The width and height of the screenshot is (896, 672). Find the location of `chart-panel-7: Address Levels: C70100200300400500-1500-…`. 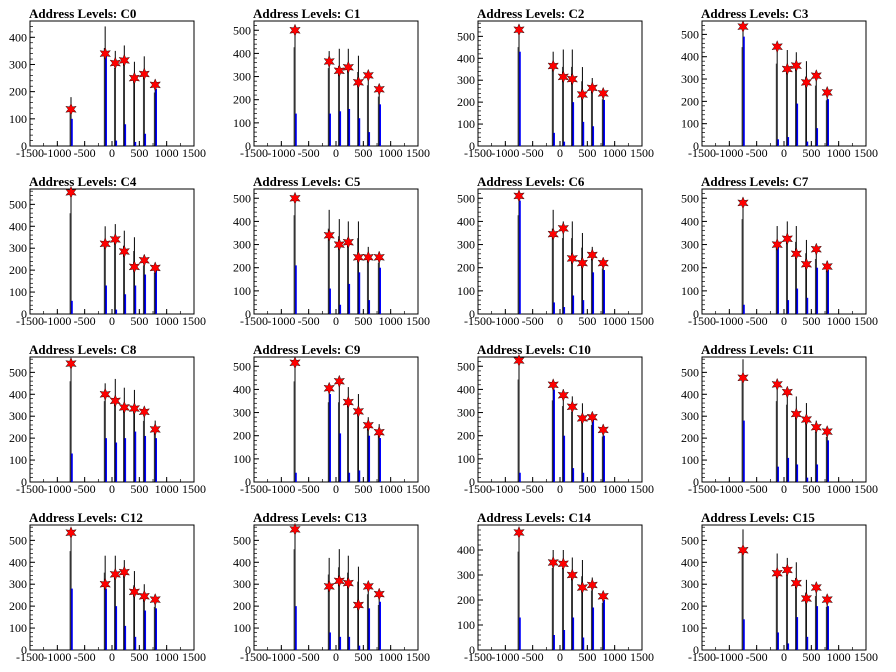

chart-panel-7: Address Levels: C70100200300400500-1500-… is located at coordinates (779, 251).